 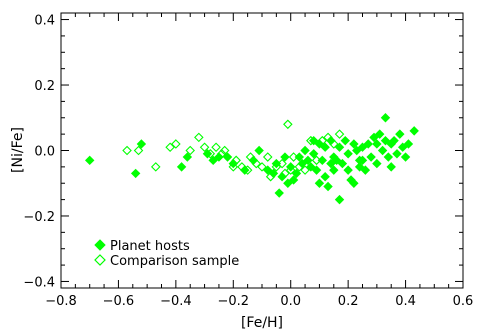 I want to click on x-tick-label: 0.2, so click(x=348, y=301).